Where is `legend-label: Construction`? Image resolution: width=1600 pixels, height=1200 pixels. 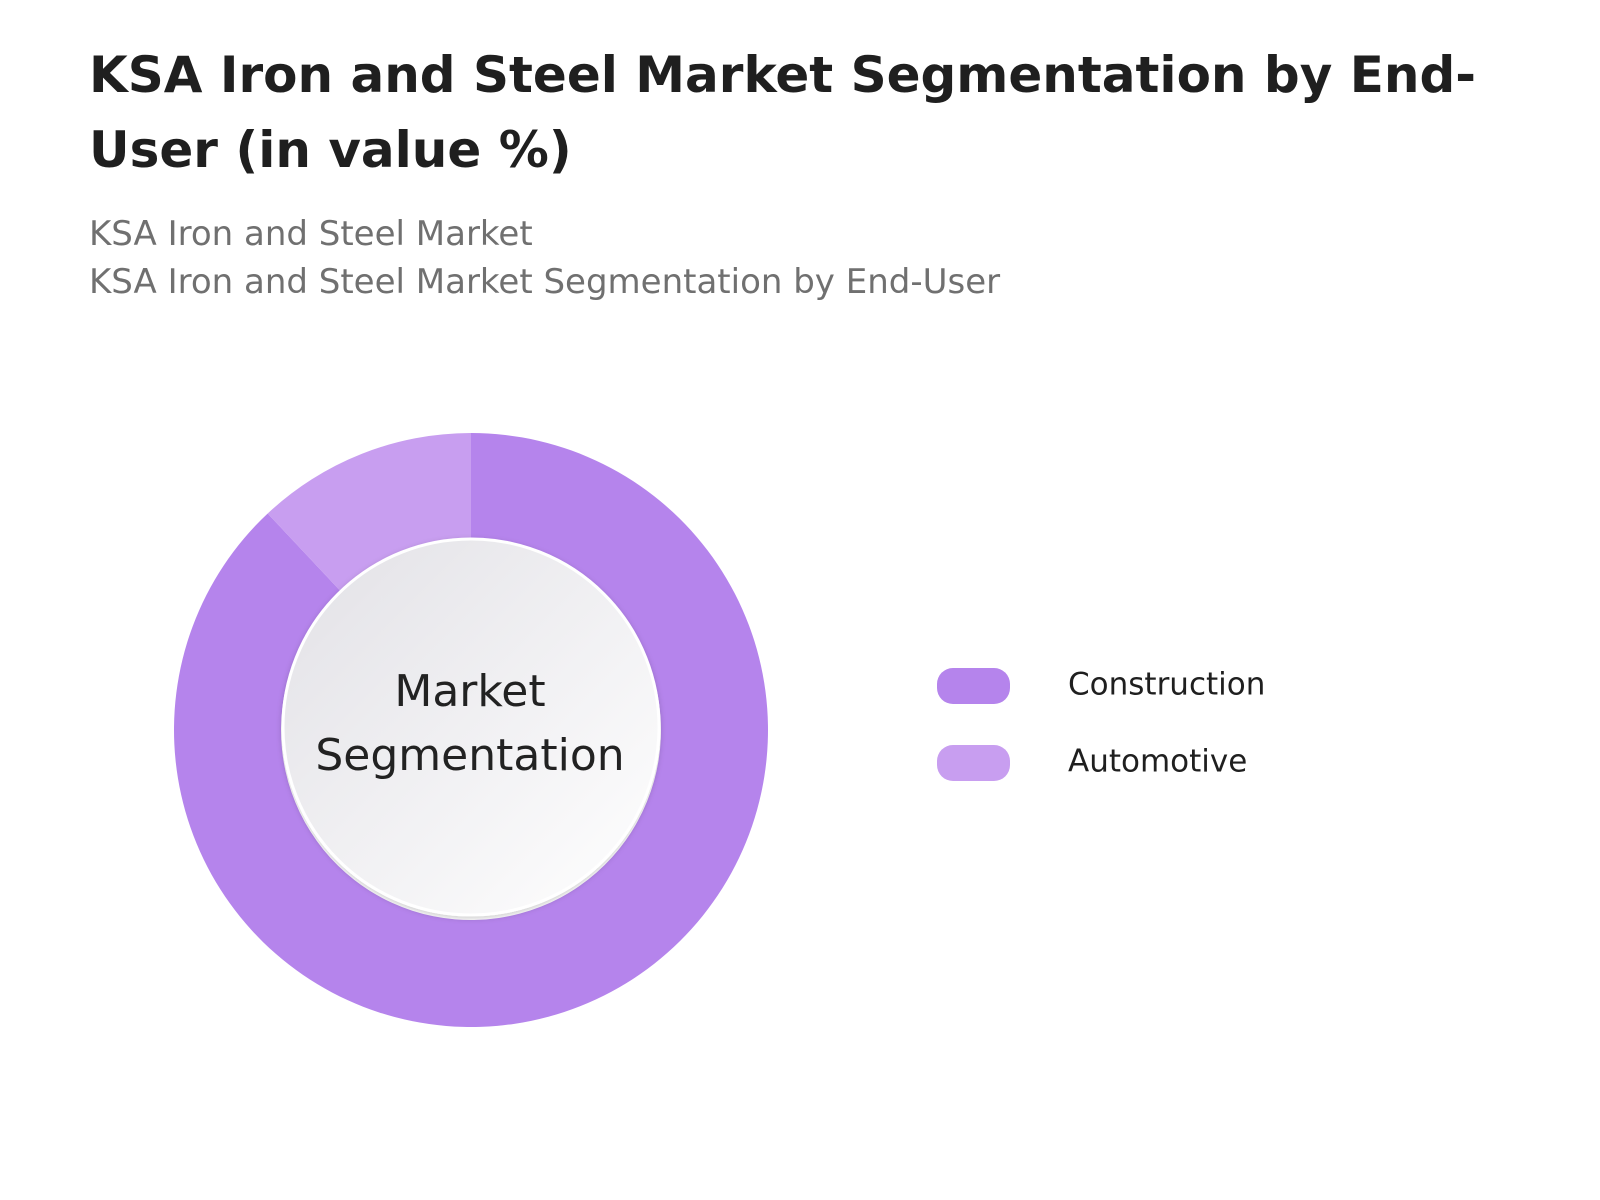
legend-label: Construction is located at coordinates (1166, 685).